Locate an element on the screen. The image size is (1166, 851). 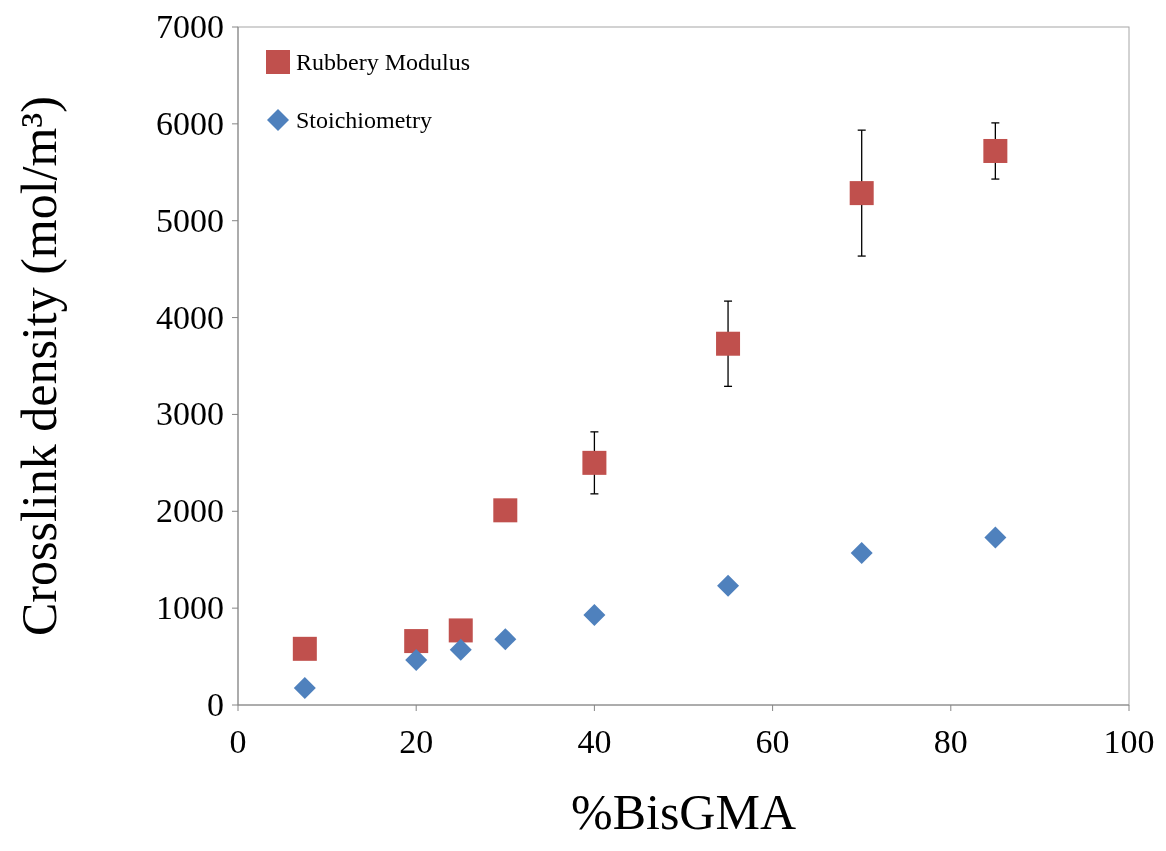
x-tick-label: 0 is located at coordinates (238, 741).